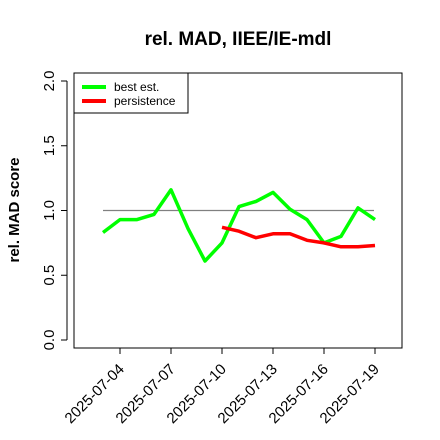 This screenshot has height=440, width=440. What do you see at coordinates (136, 87) in the screenshot?
I see `legend-label-best-est: best est.` at bounding box center [136, 87].